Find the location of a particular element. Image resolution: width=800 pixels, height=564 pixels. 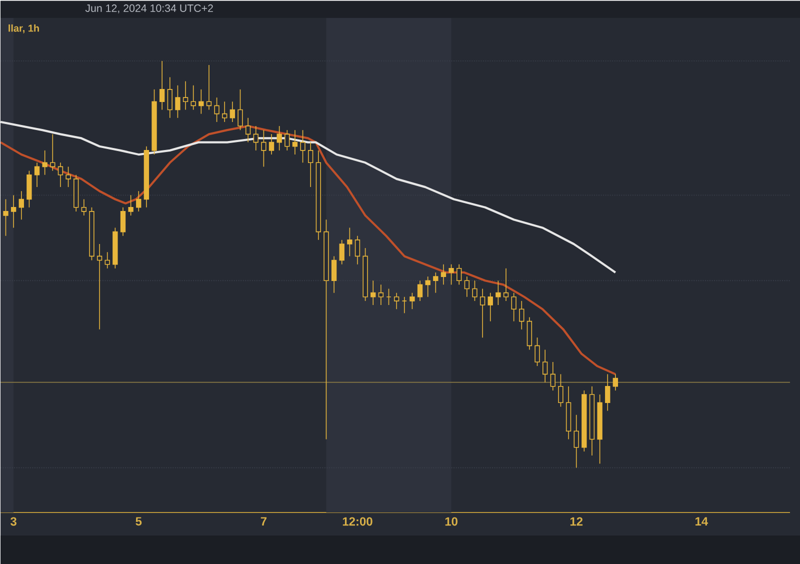

x-tick-label: 10 is located at coordinates (451, 521).